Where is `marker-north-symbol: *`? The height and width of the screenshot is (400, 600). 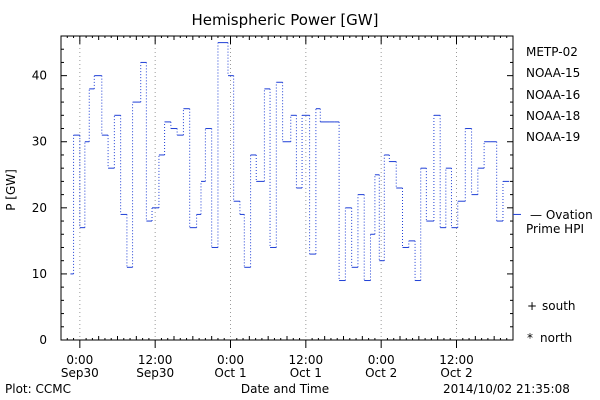 marker-north-symbol: * is located at coordinates (530, 338).